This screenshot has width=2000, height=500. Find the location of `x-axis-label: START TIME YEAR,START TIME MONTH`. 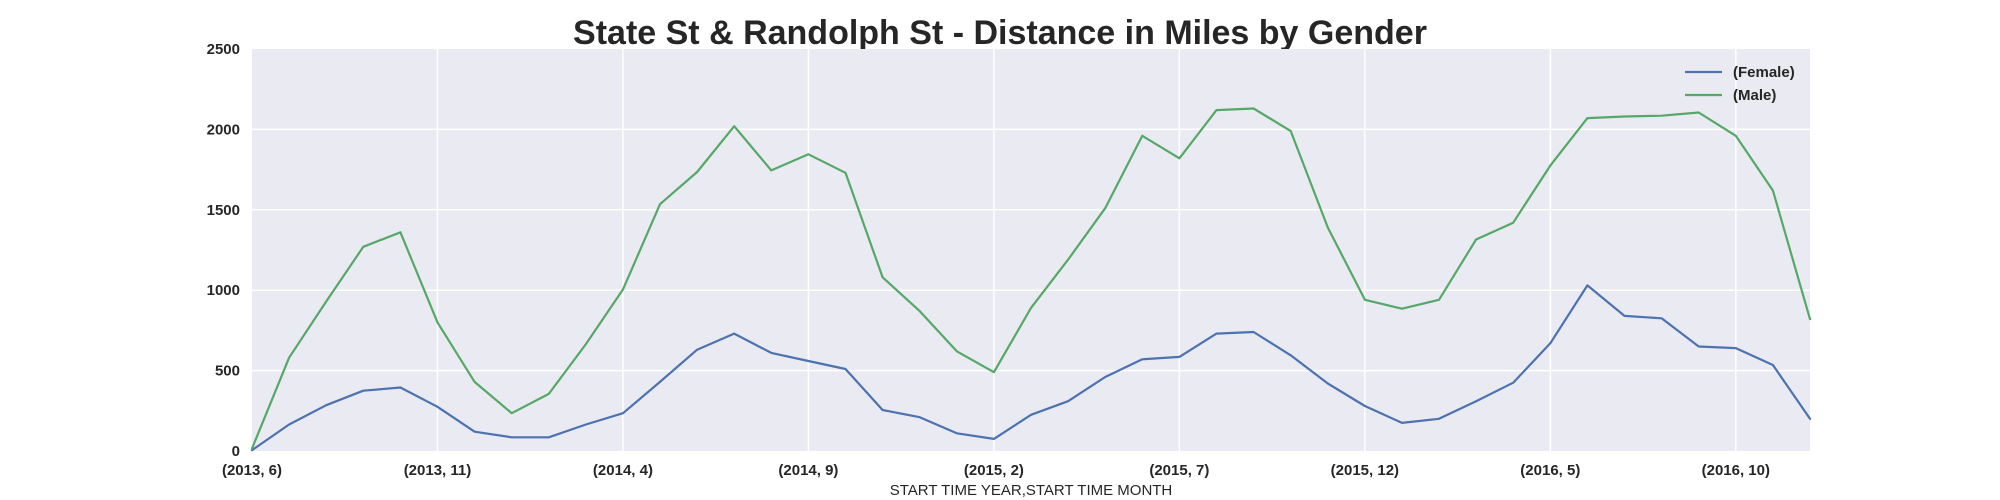

x-axis-label: START TIME YEAR,START TIME MONTH is located at coordinates (1031, 490).